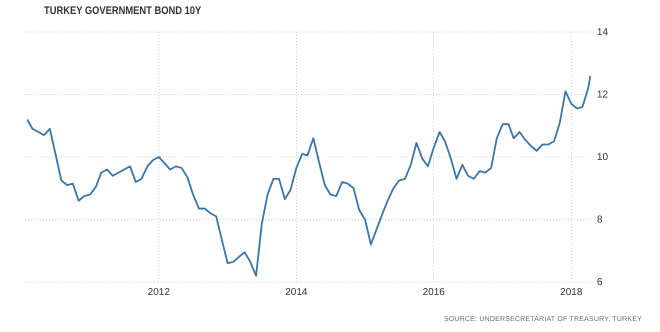  Describe the element at coordinates (602, 157) in the screenshot. I see `y-tick-label: 10` at that location.